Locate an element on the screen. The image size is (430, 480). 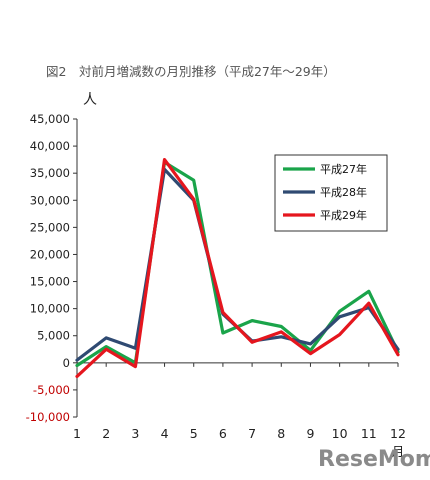
y-tick-label: 40,000 is located at coordinates (50, 146).